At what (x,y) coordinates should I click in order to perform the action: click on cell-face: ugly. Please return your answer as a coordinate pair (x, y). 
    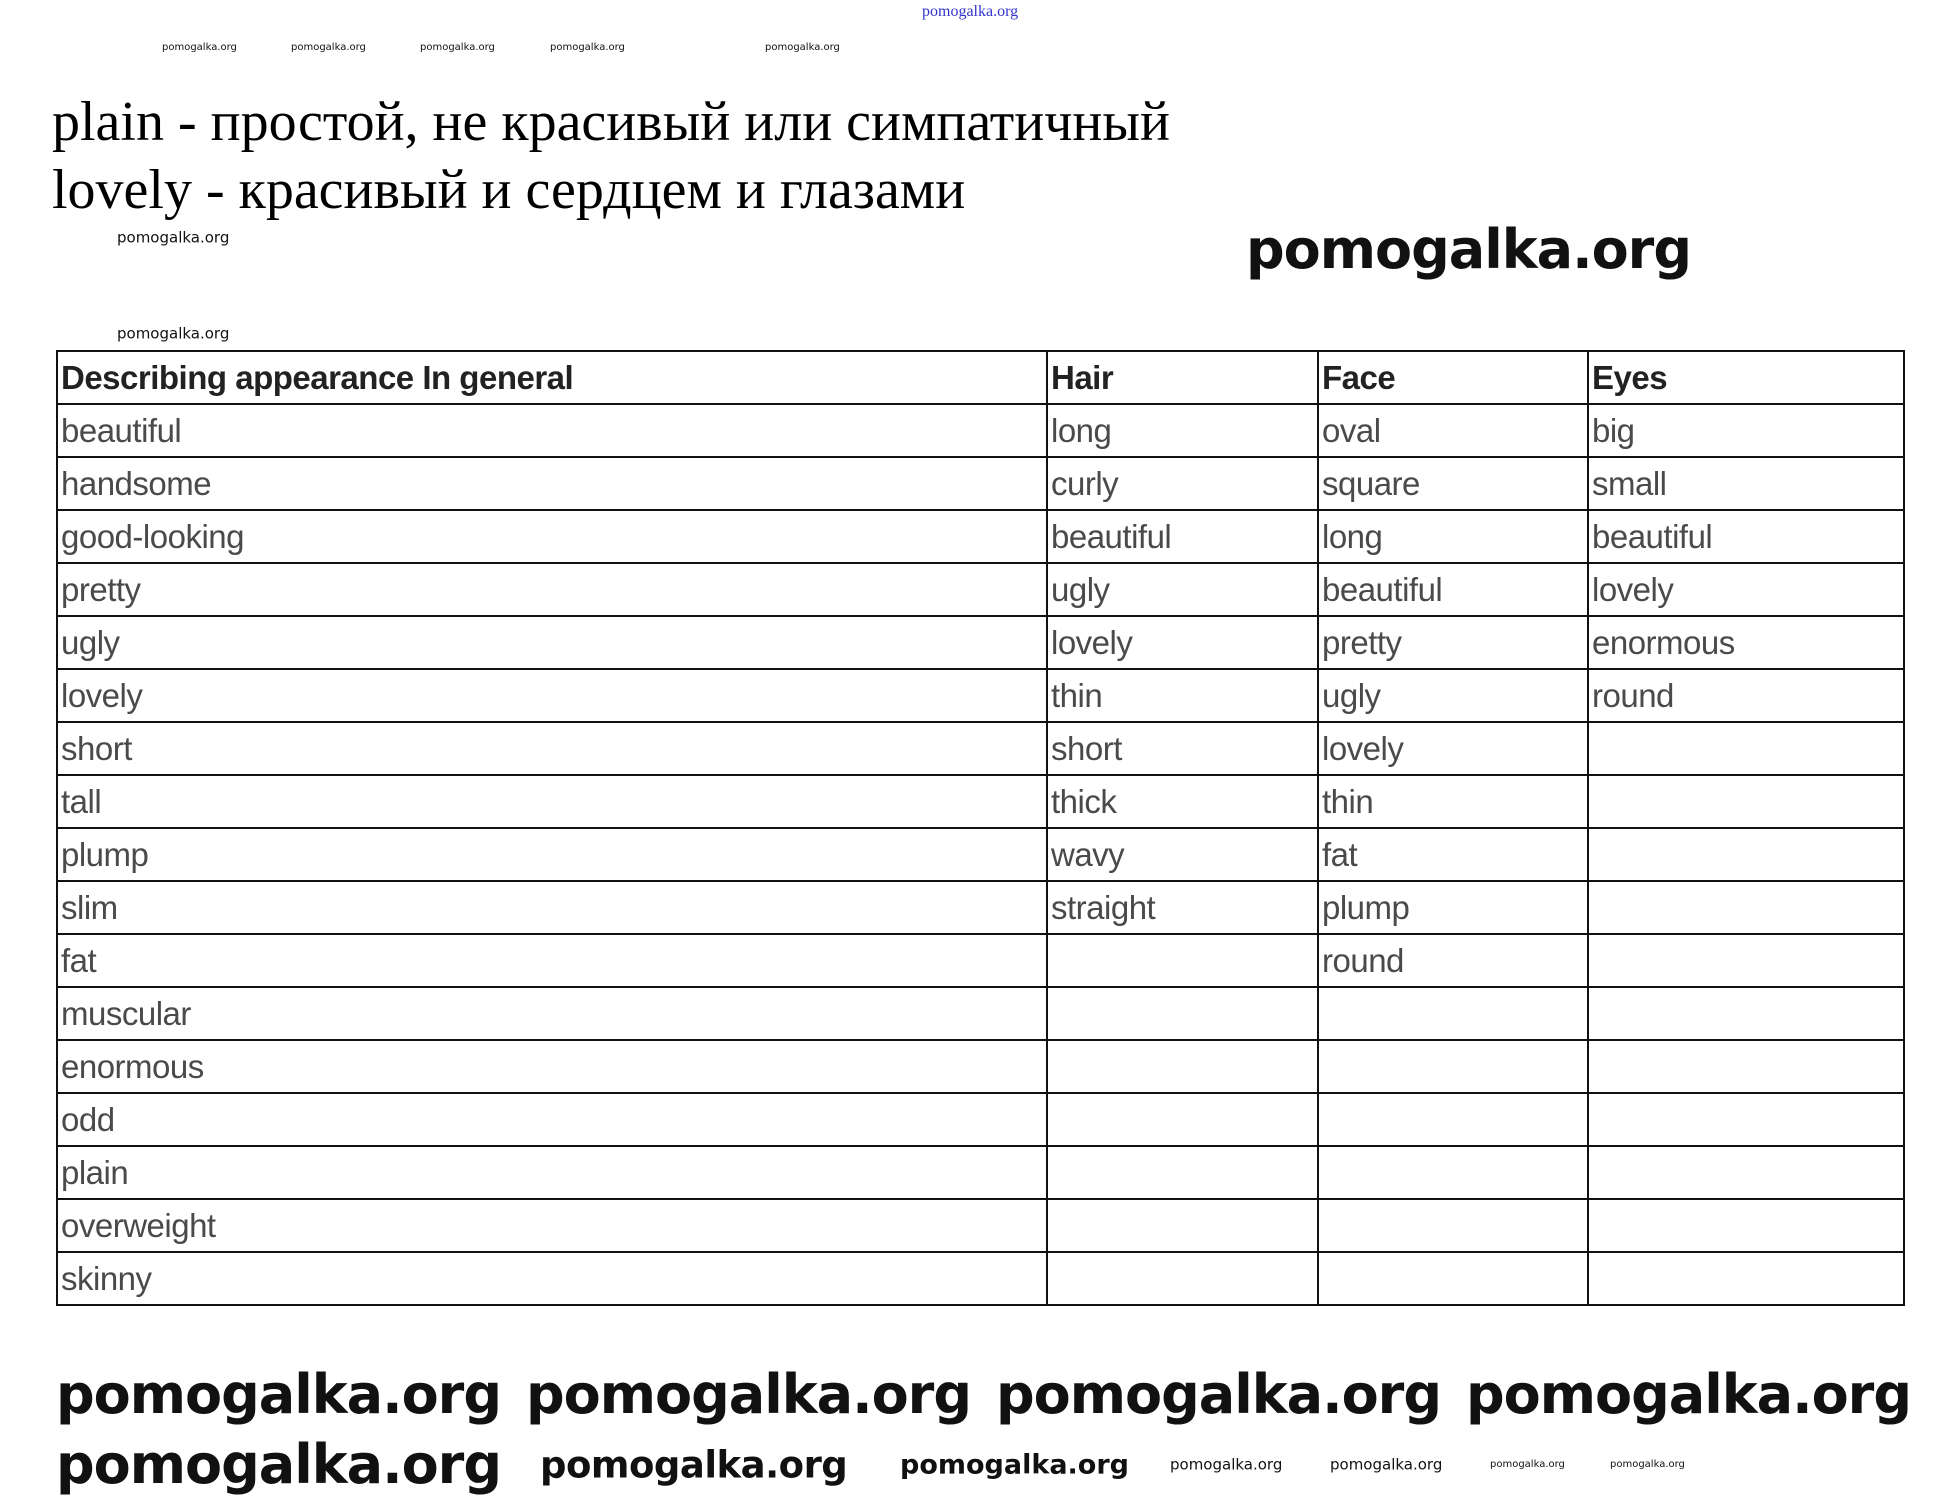
    Looking at the image, I should click on (1453, 695).